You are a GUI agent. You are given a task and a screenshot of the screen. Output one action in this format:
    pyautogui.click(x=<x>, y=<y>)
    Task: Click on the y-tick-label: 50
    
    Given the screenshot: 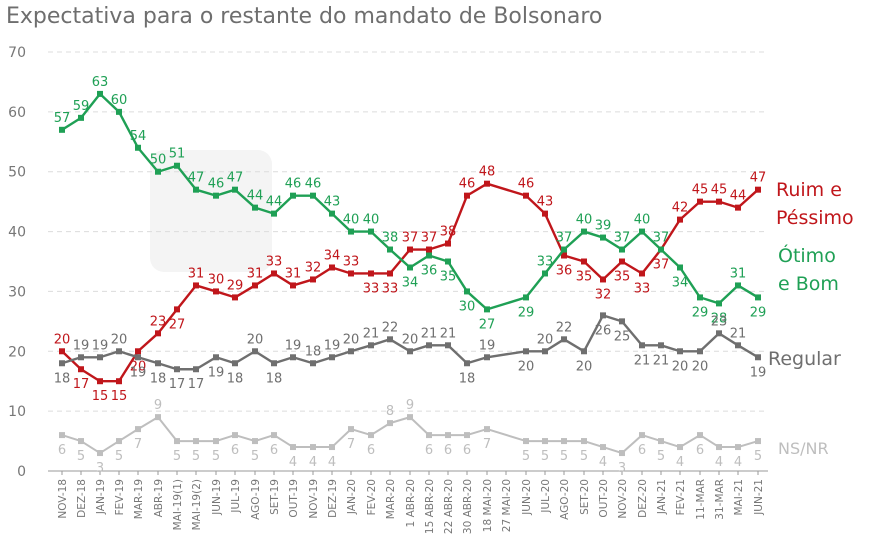 What is the action you would take?
    pyautogui.click(x=17, y=173)
    